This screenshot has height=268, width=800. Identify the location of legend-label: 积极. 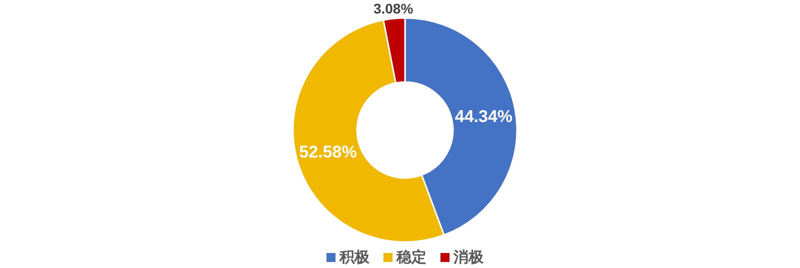
(354, 257).